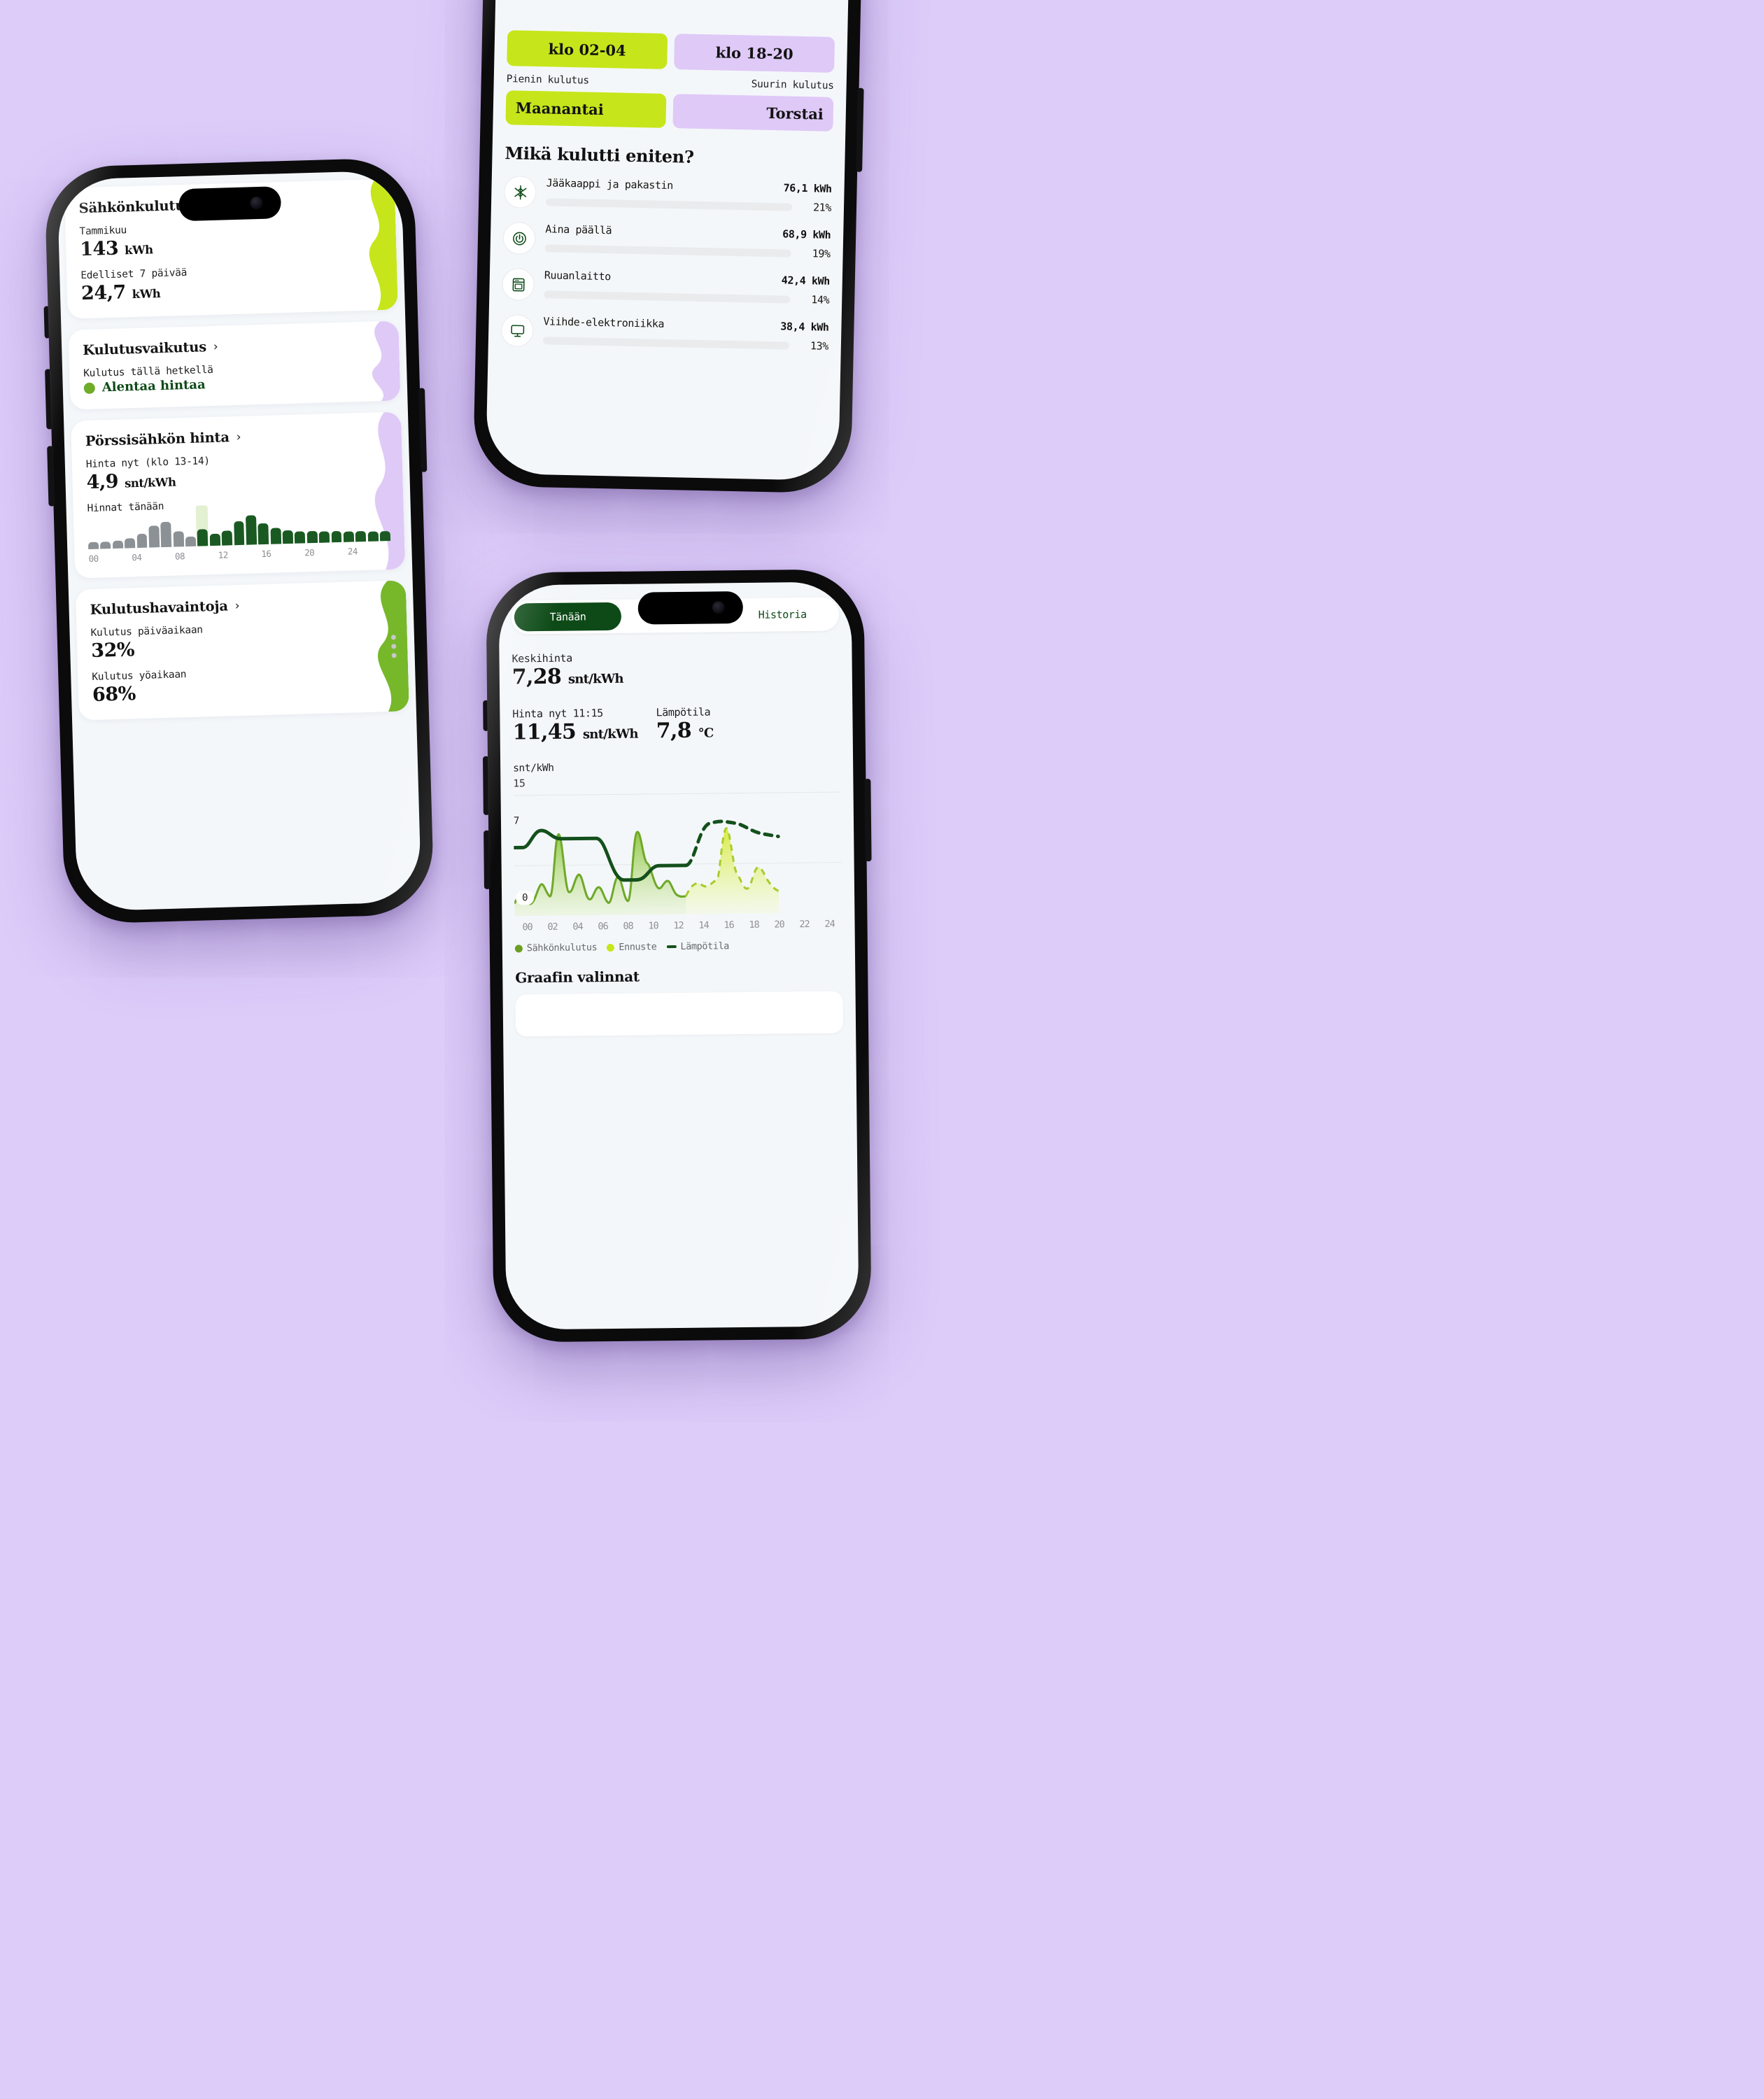 The width and height of the screenshot is (1764, 2099). Describe the element at coordinates (486, 715) in the screenshot. I see `phone3-mute-switch` at that location.